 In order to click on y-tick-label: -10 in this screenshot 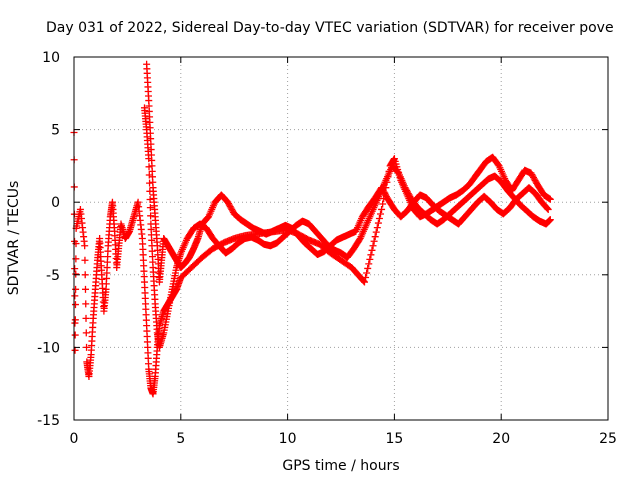, I will do `click(48, 348)`.